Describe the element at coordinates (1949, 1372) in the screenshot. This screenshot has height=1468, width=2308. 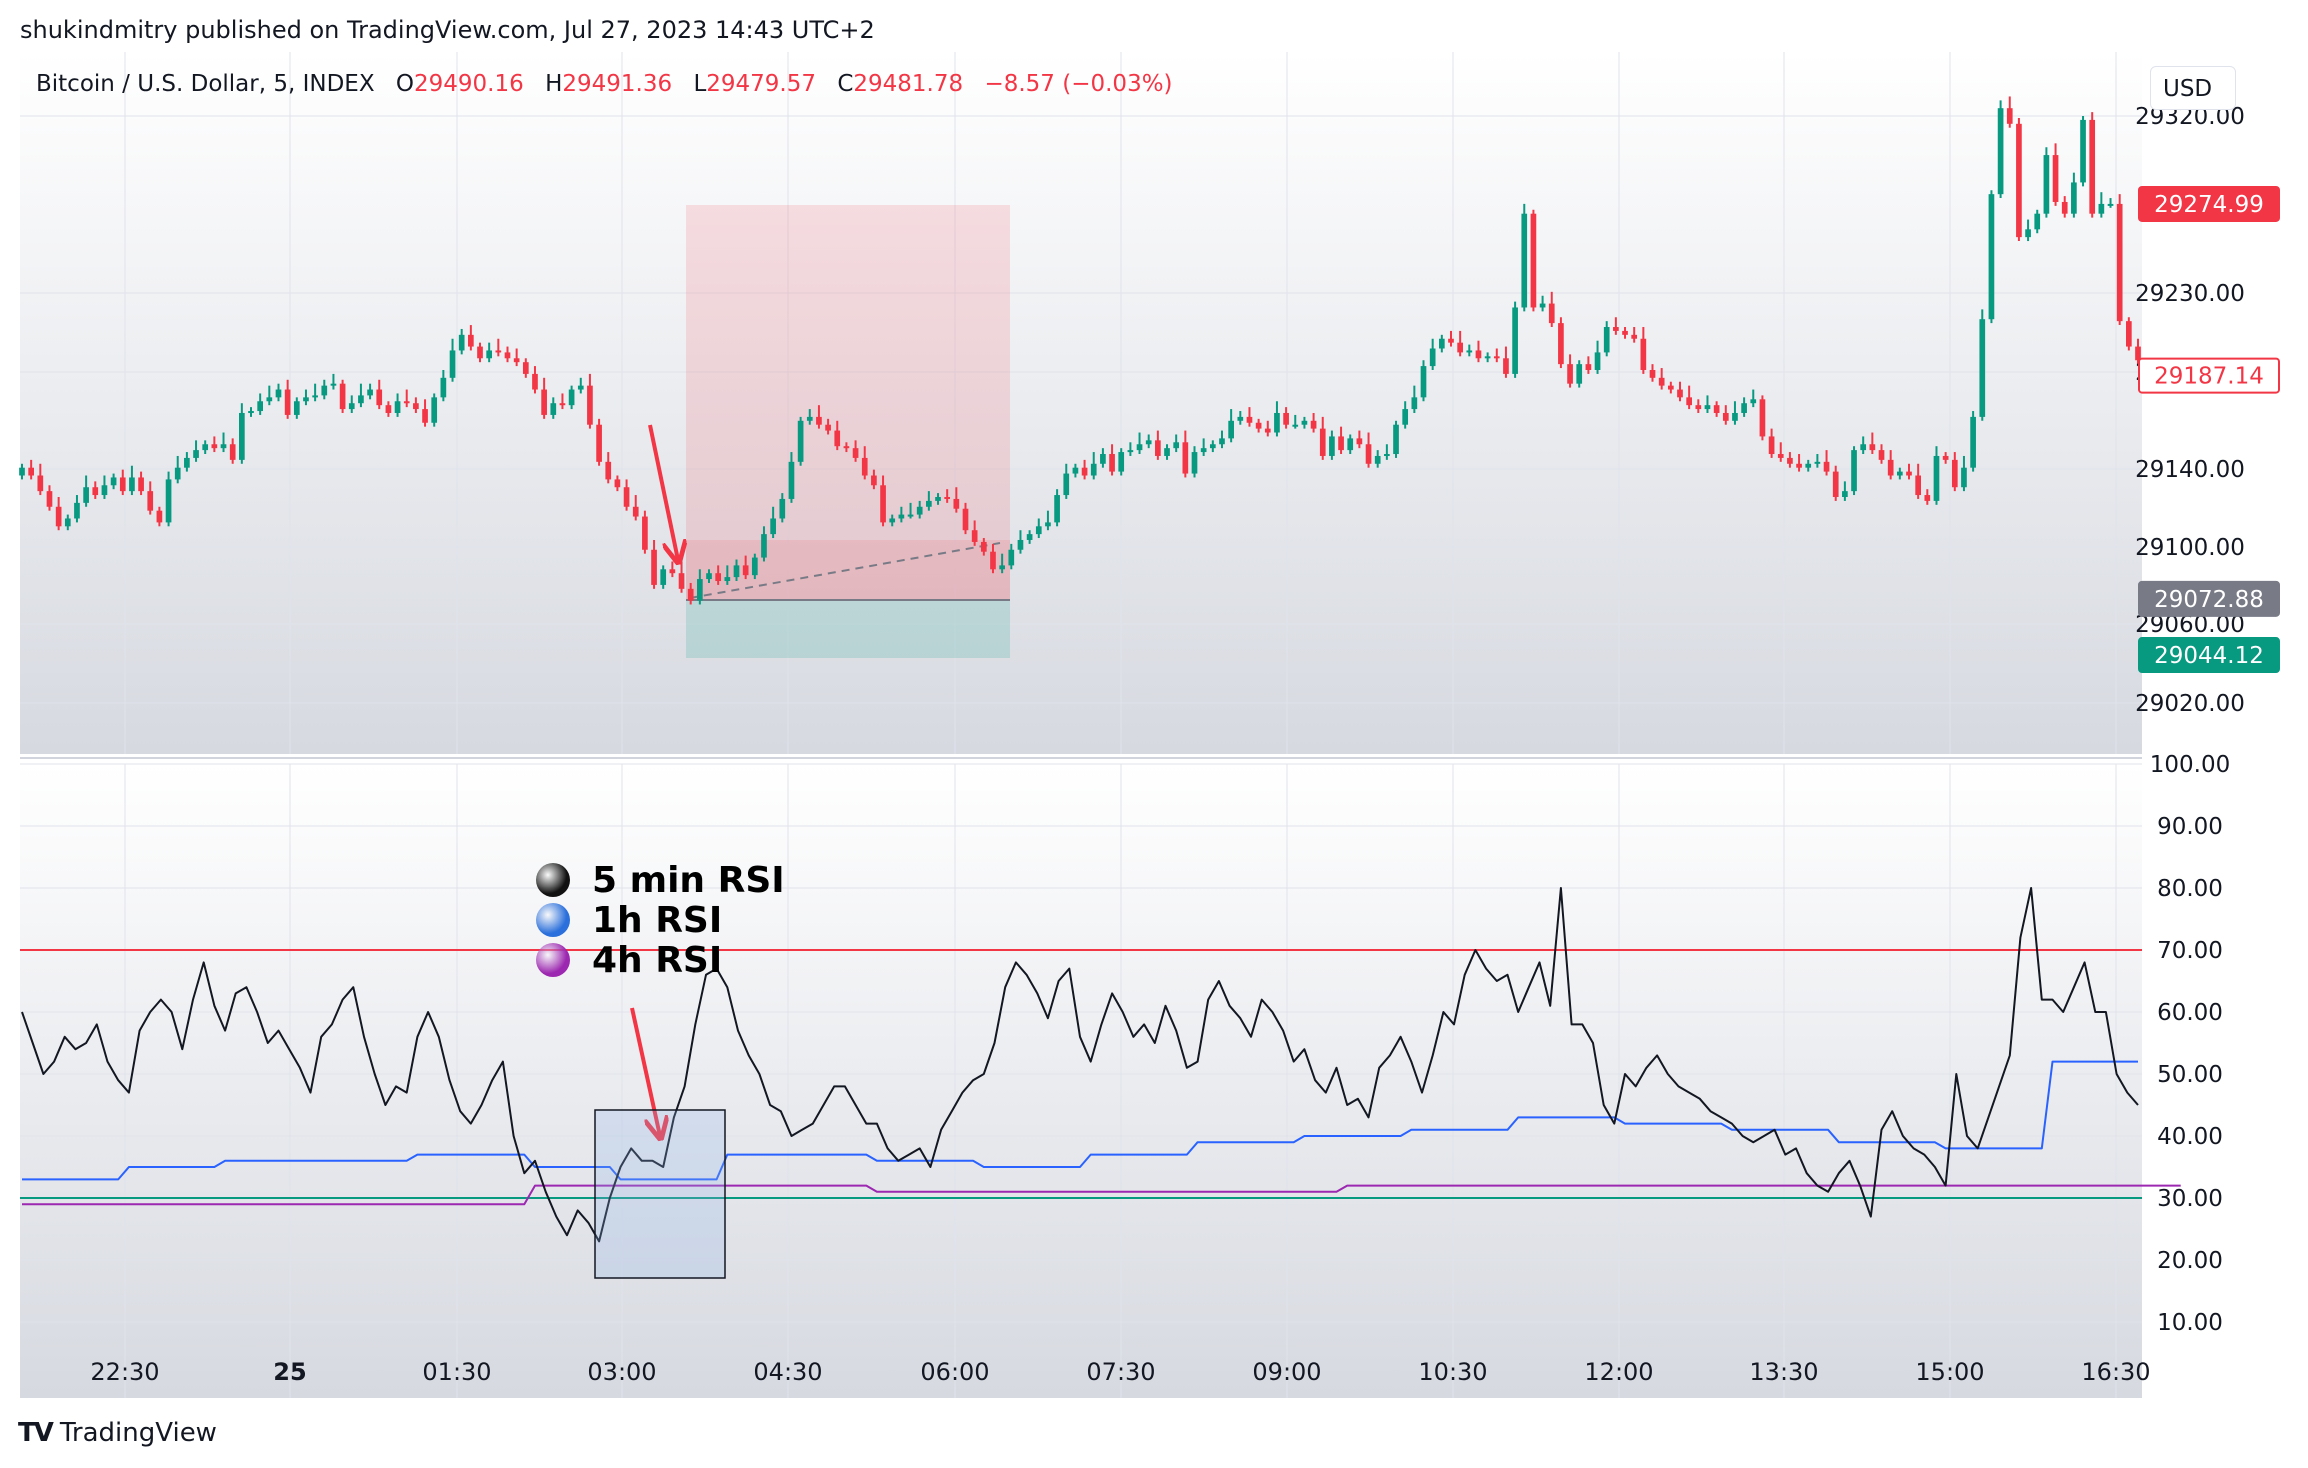
I see `time-tick-label: 15:00` at that location.